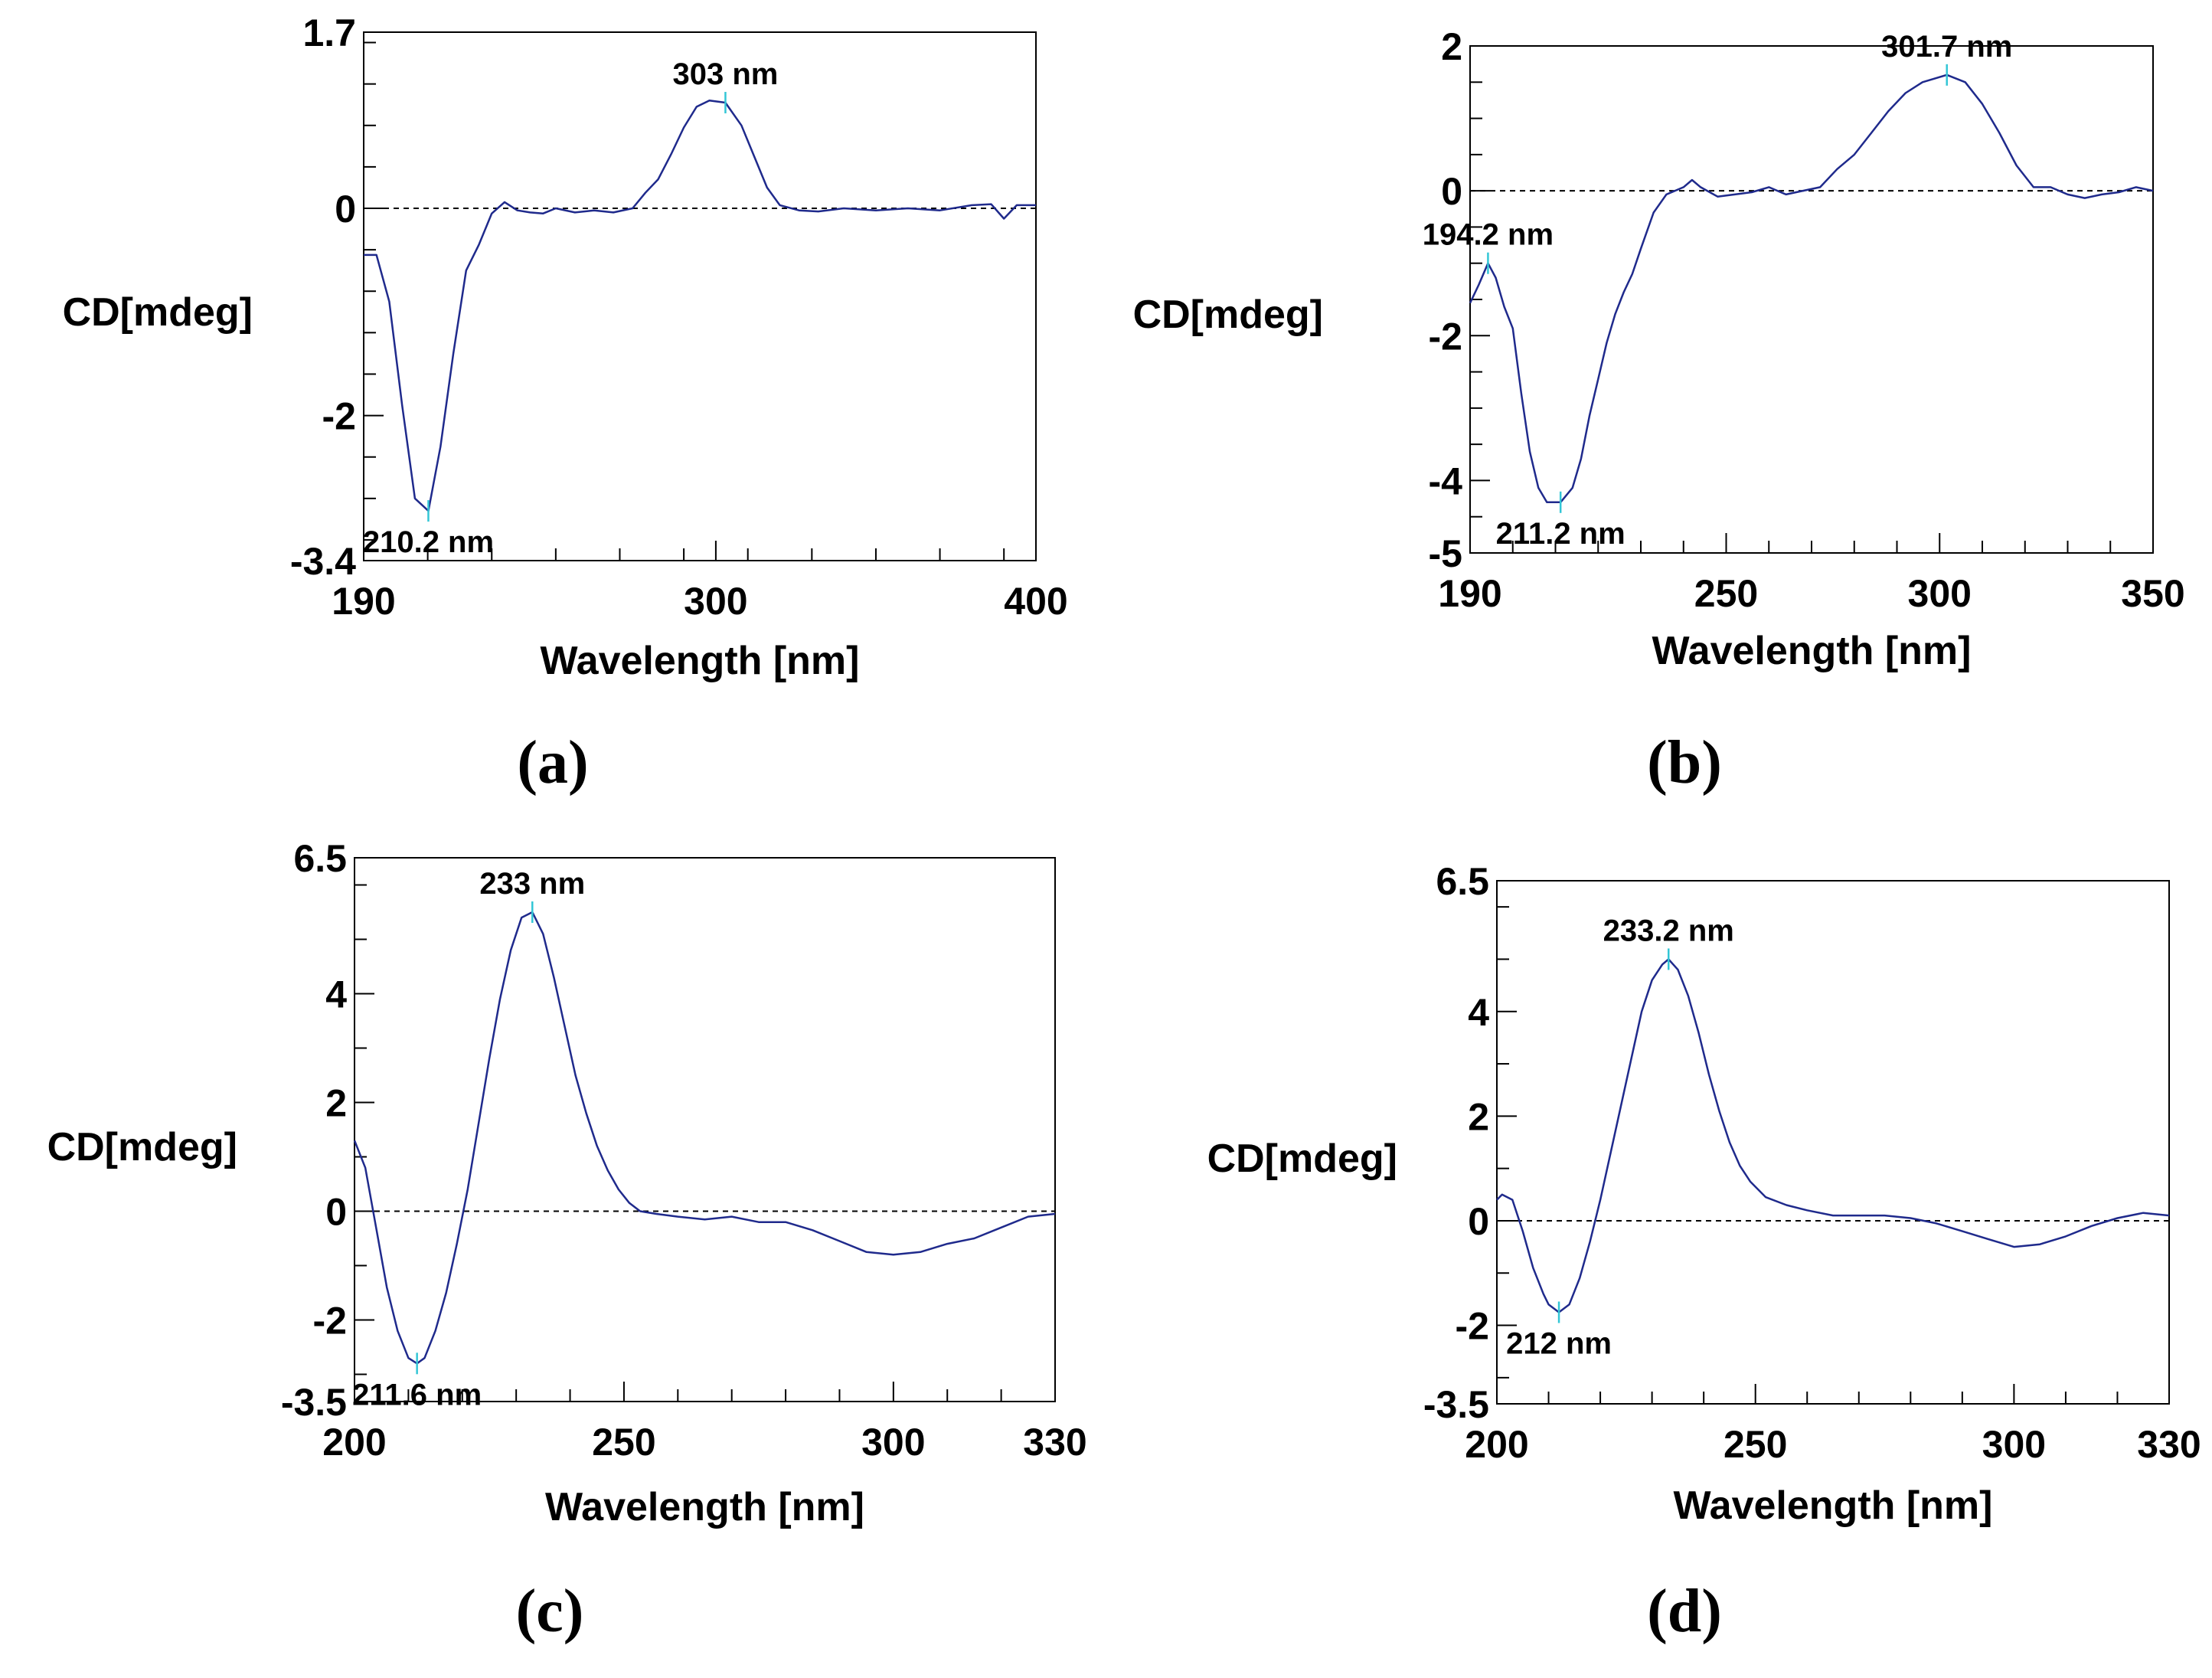 This screenshot has height=1678, width=2212. Describe the element at coordinates (1035, 602) in the screenshot. I see `x-tick-label: 400` at that location.